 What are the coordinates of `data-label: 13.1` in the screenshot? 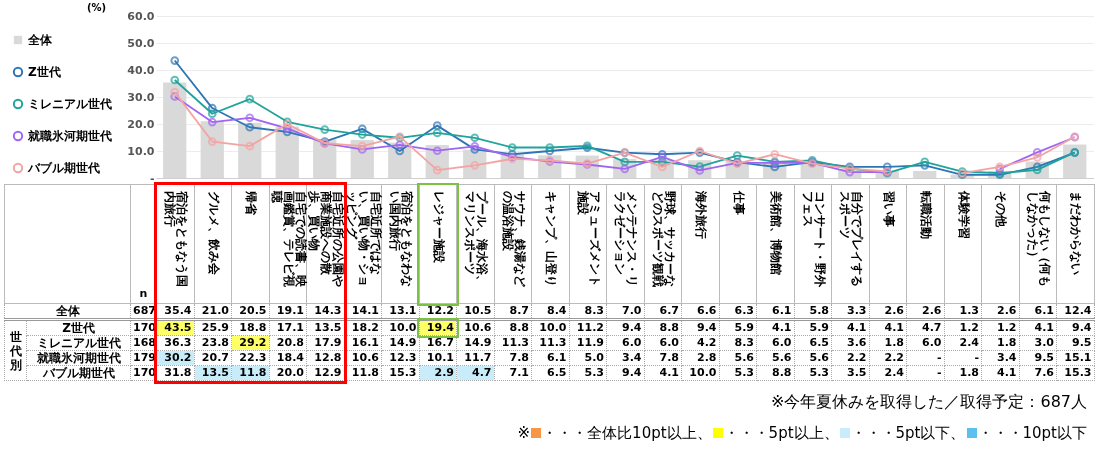 It's located at (400, 311).